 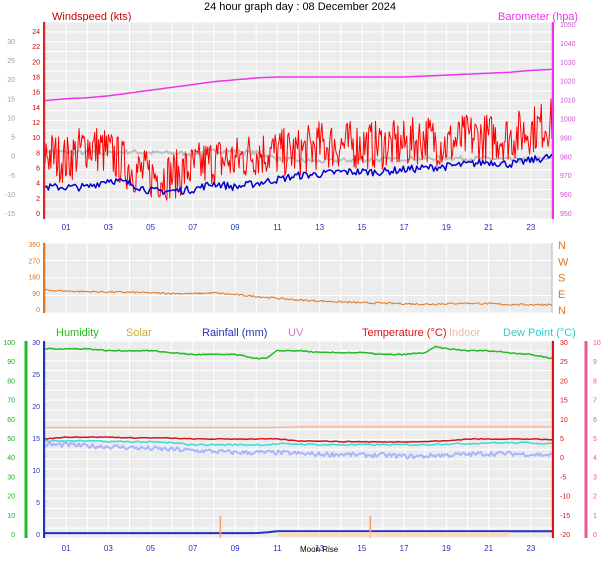 What do you see at coordinates (9, 343) in the screenshot?
I see `humidity-tick-label: 100` at bounding box center [9, 343].